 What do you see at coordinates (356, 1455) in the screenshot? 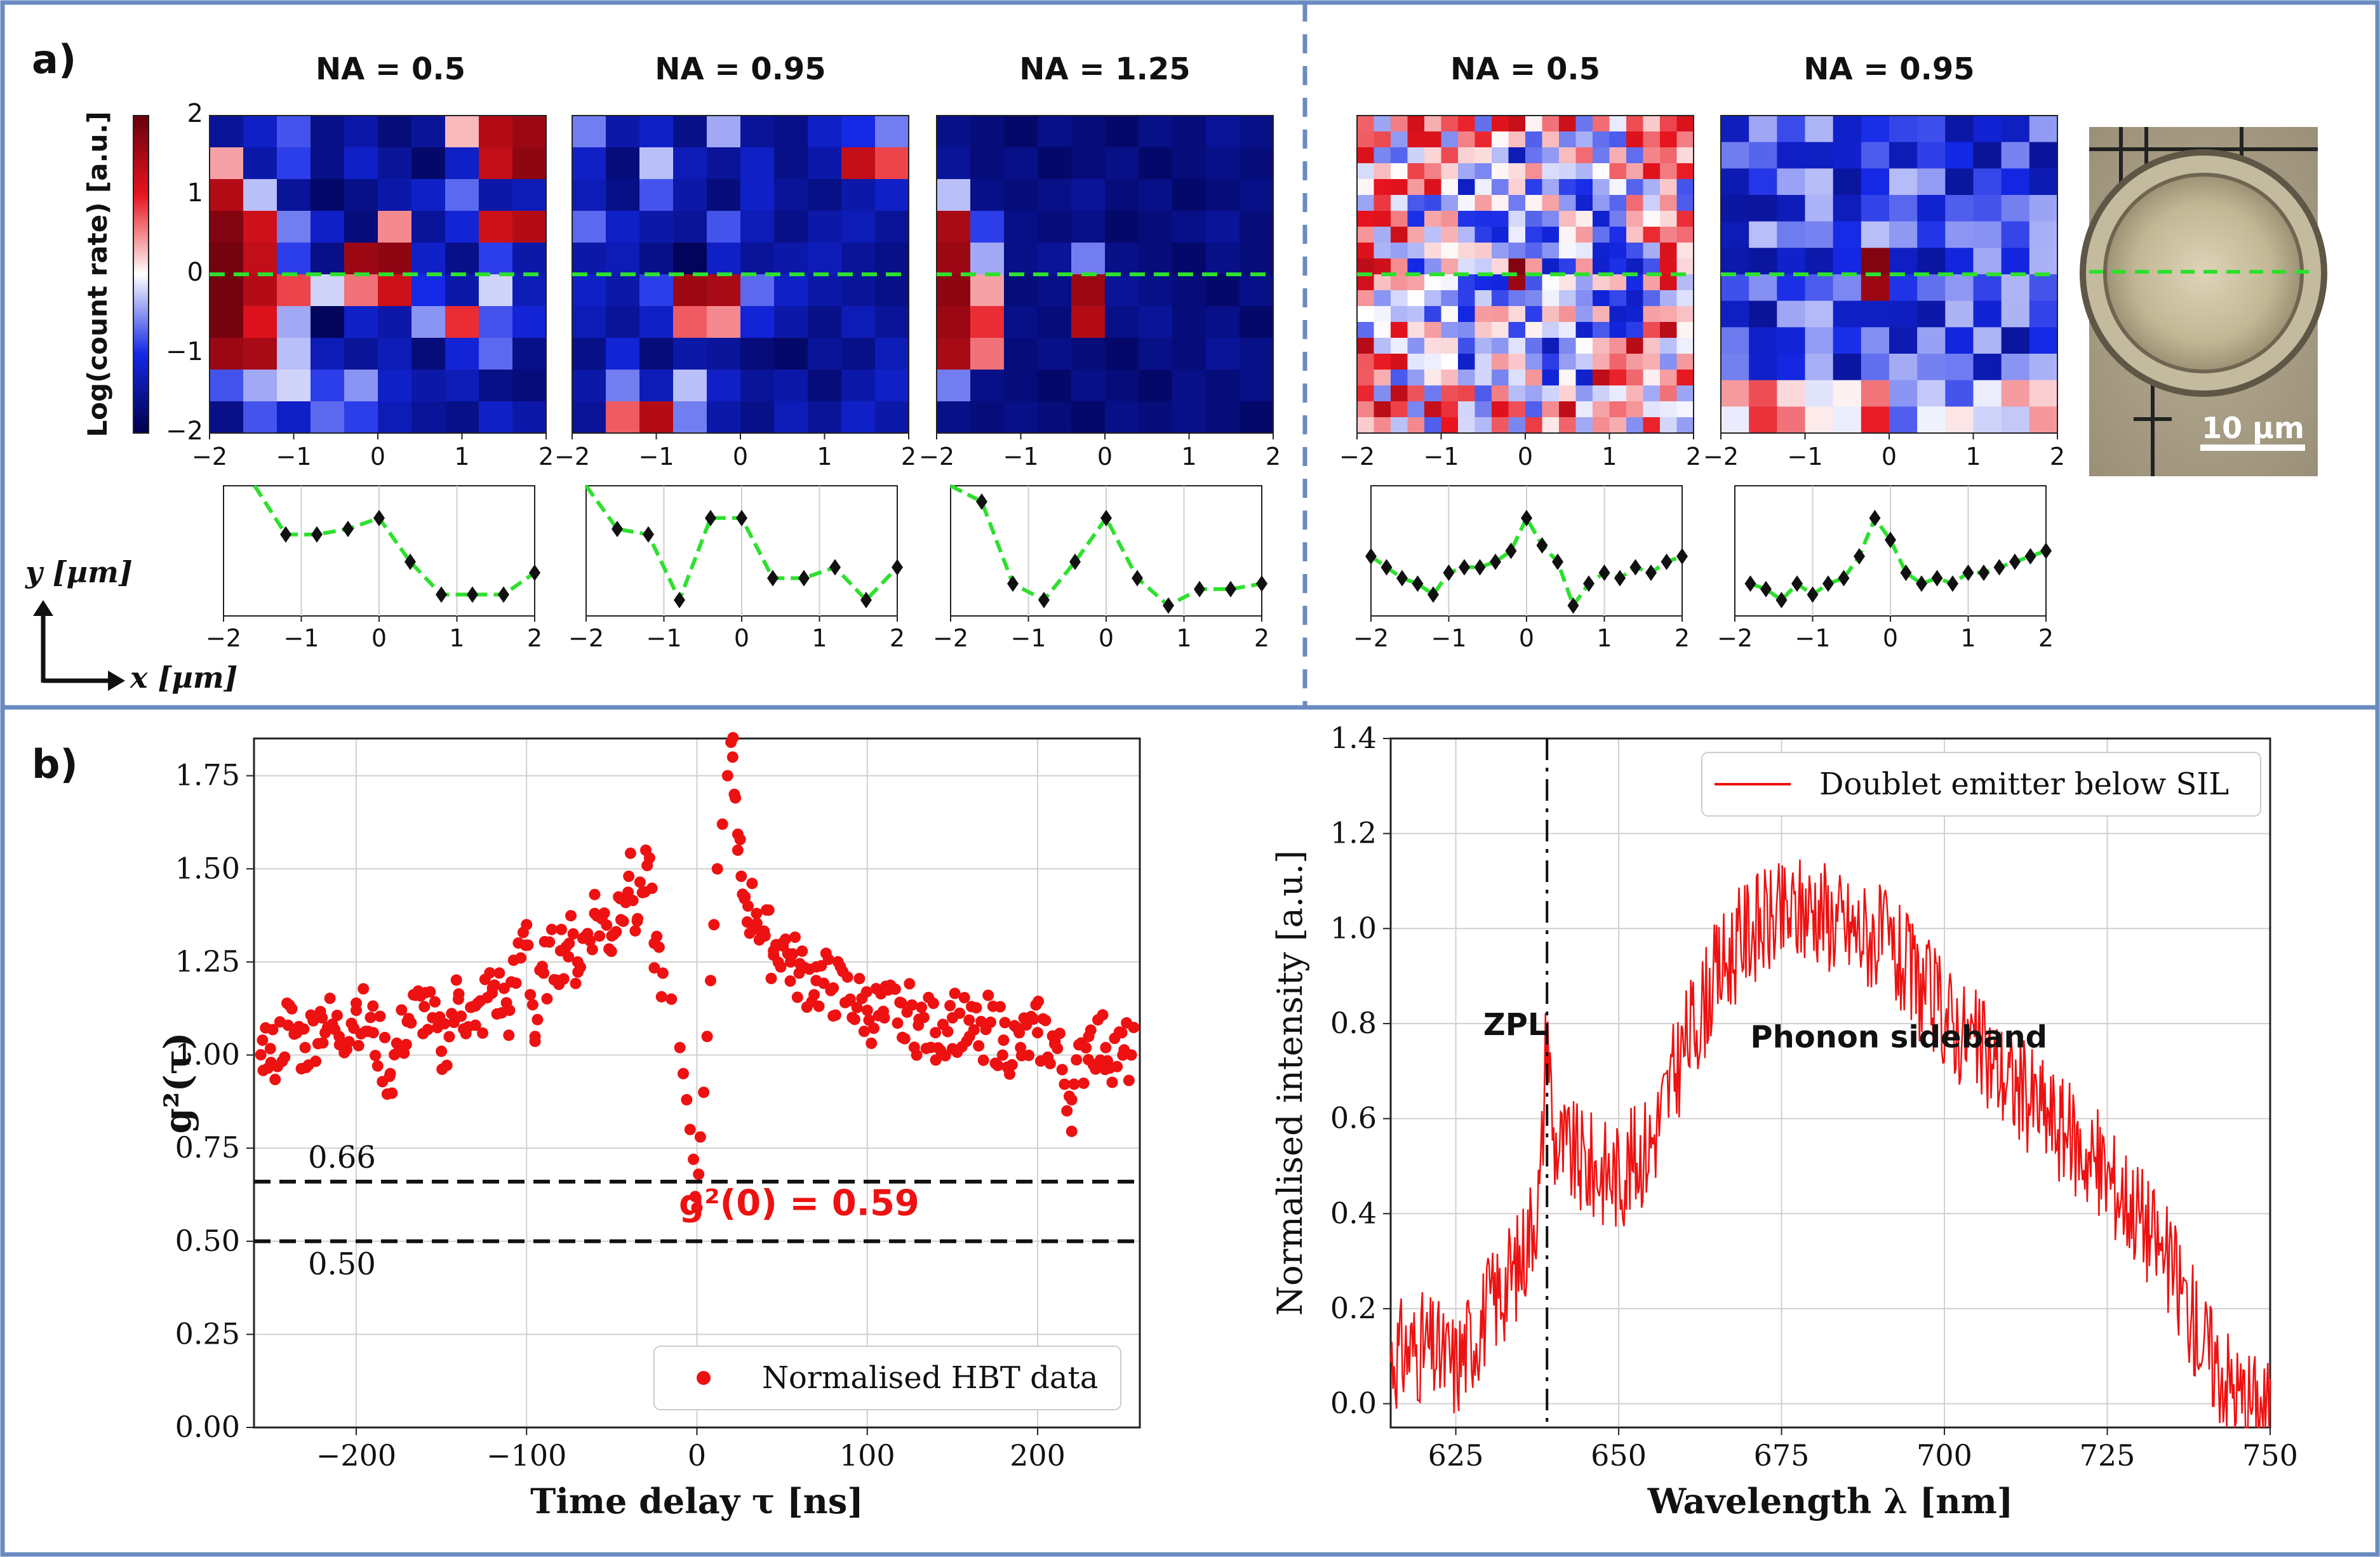
I see `x-tick-label: −200` at bounding box center [356, 1455].